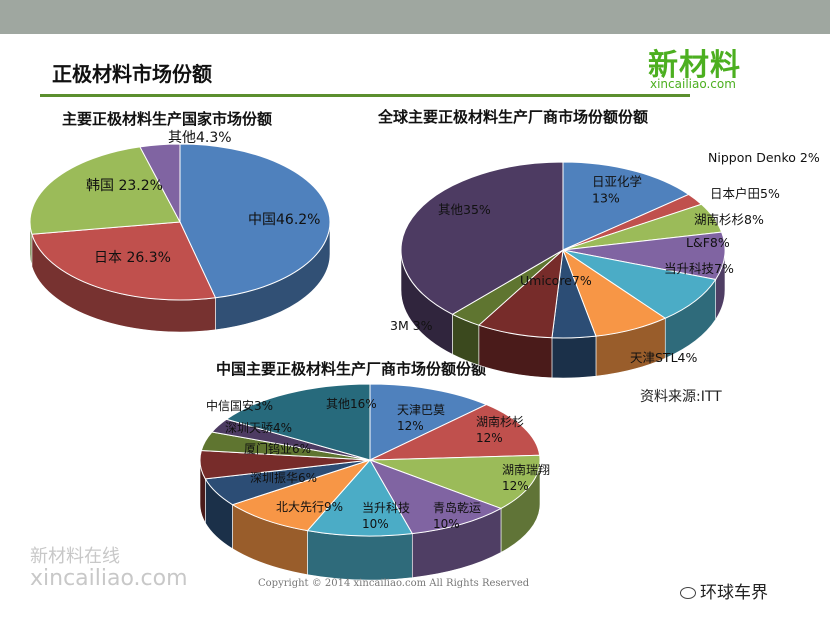  I want to click on chart2-title: 全球主要正极材料生产厂商市场份额份额, so click(513, 117).